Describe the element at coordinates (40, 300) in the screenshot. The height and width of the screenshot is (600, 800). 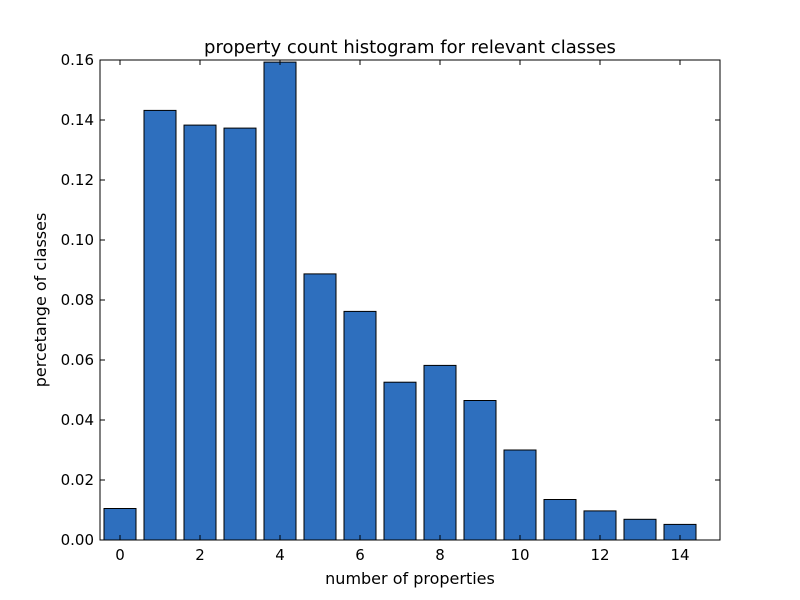
I see `y-axis-label: percetange of classes` at that location.